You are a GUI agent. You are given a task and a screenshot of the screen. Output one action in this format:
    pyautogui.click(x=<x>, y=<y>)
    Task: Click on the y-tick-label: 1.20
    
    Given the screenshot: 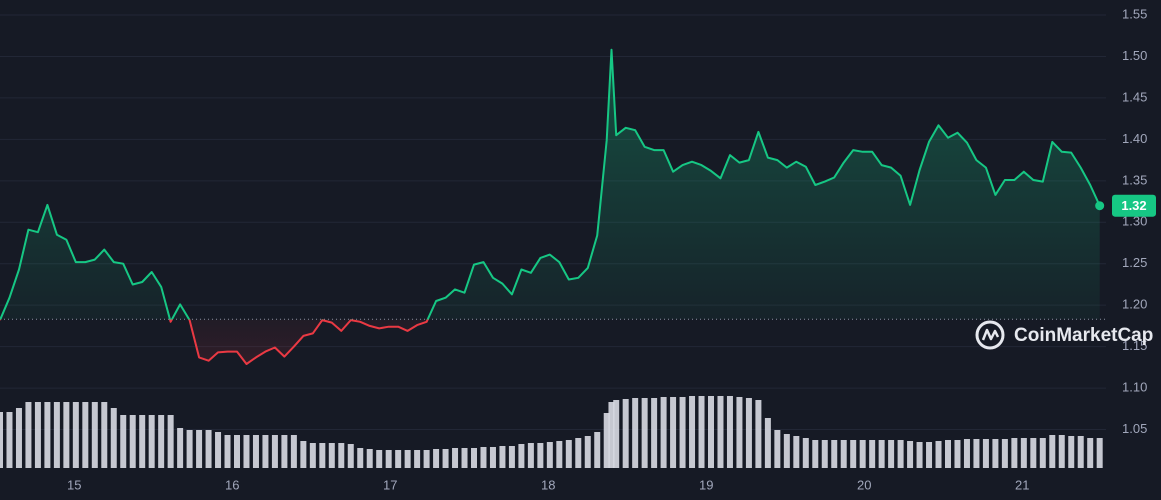 What is the action you would take?
    pyautogui.click(x=1134, y=304)
    